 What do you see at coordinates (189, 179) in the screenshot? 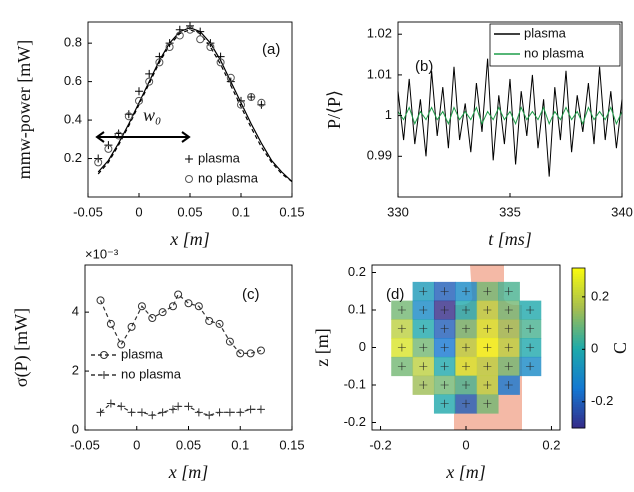
I see `legend-marker` at bounding box center [189, 179].